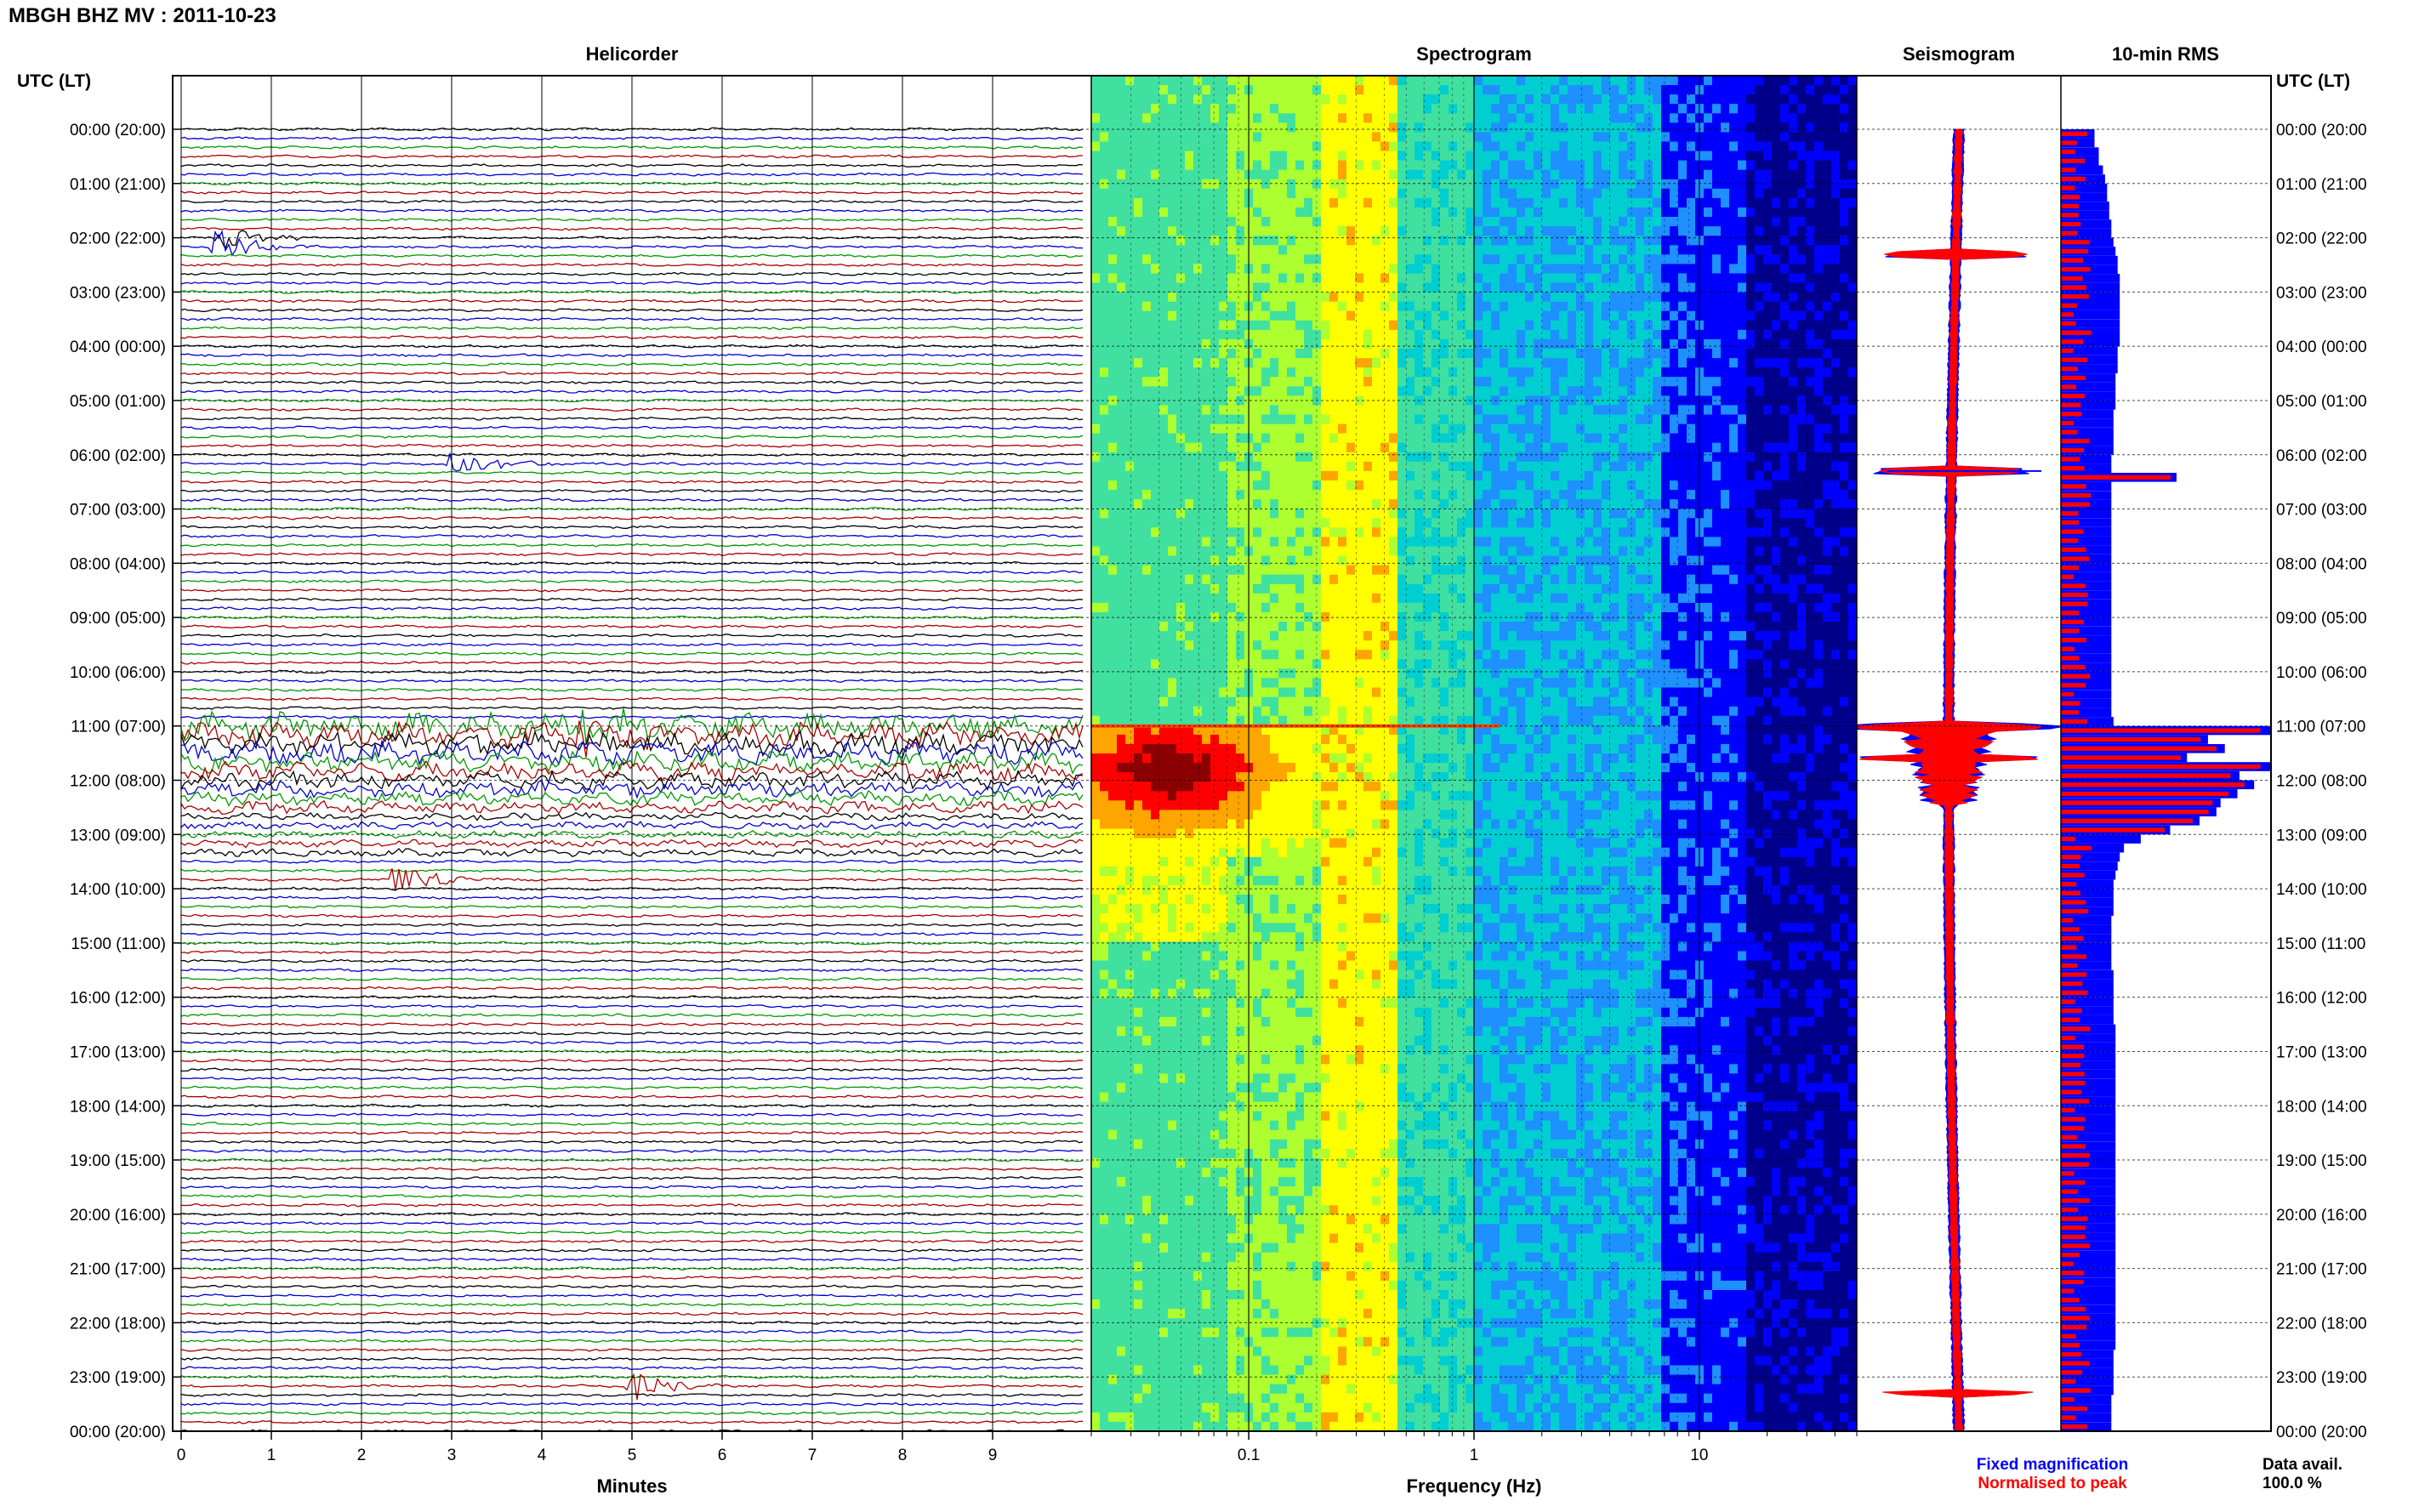 This screenshot has width=2419, height=1512. I want to click on seismogram-title: Seismogram, so click(1959, 54).